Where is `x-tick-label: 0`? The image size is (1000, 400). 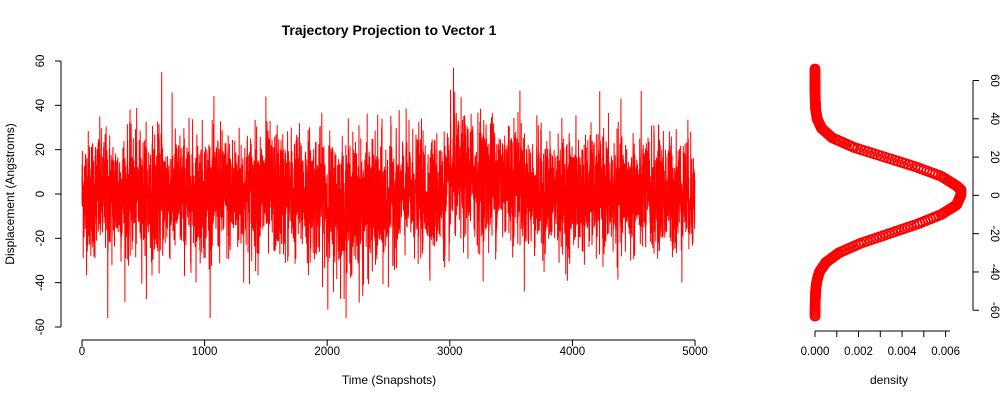 x-tick-label: 0 is located at coordinates (82, 352).